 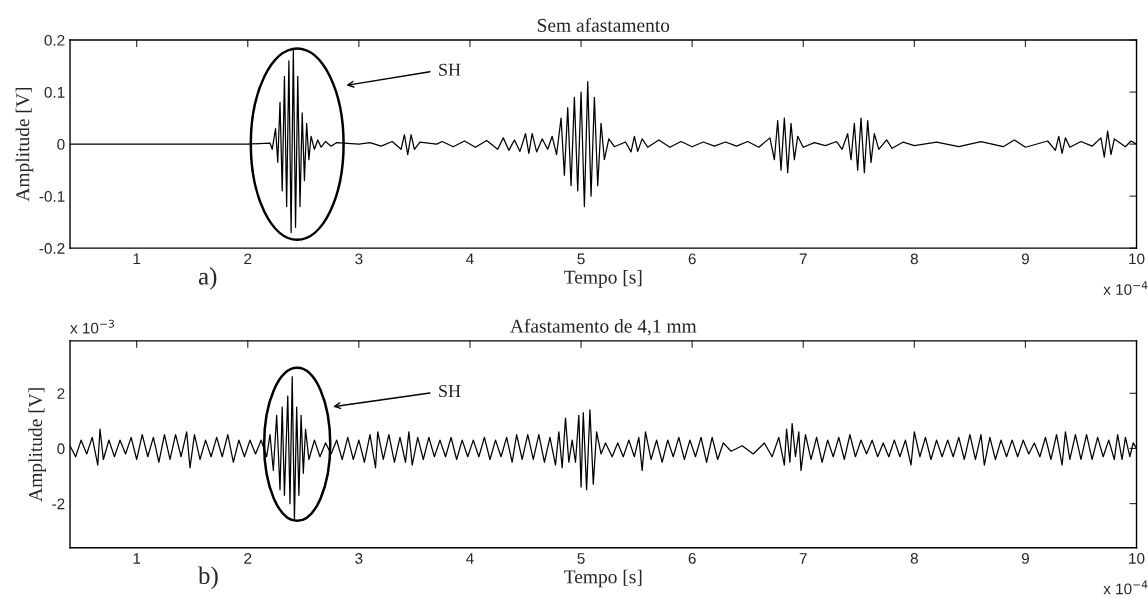 What do you see at coordinates (603, 25) in the screenshot?
I see `chart-title: Sem afastamento` at bounding box center [603, 25].